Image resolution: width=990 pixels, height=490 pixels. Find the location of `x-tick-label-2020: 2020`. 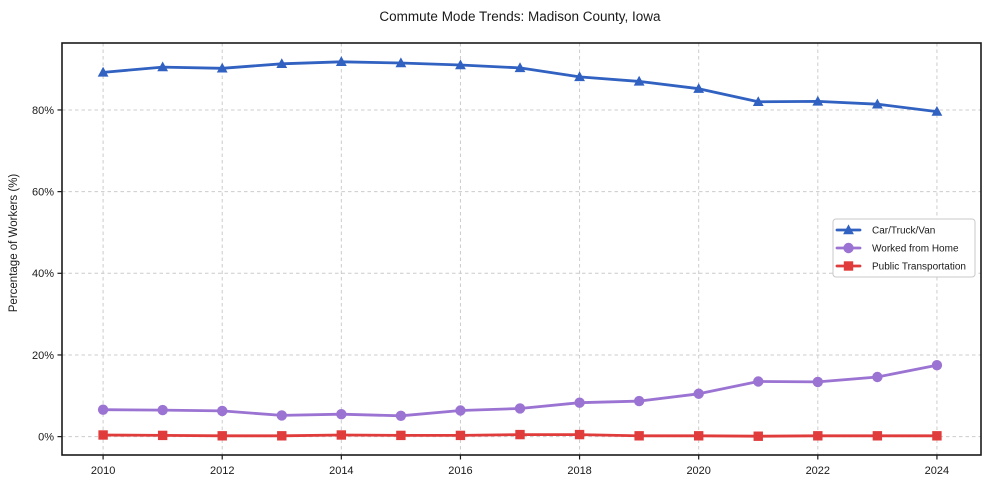

x-tick-label-2020: 2020 is located at coordinates (698, 471).